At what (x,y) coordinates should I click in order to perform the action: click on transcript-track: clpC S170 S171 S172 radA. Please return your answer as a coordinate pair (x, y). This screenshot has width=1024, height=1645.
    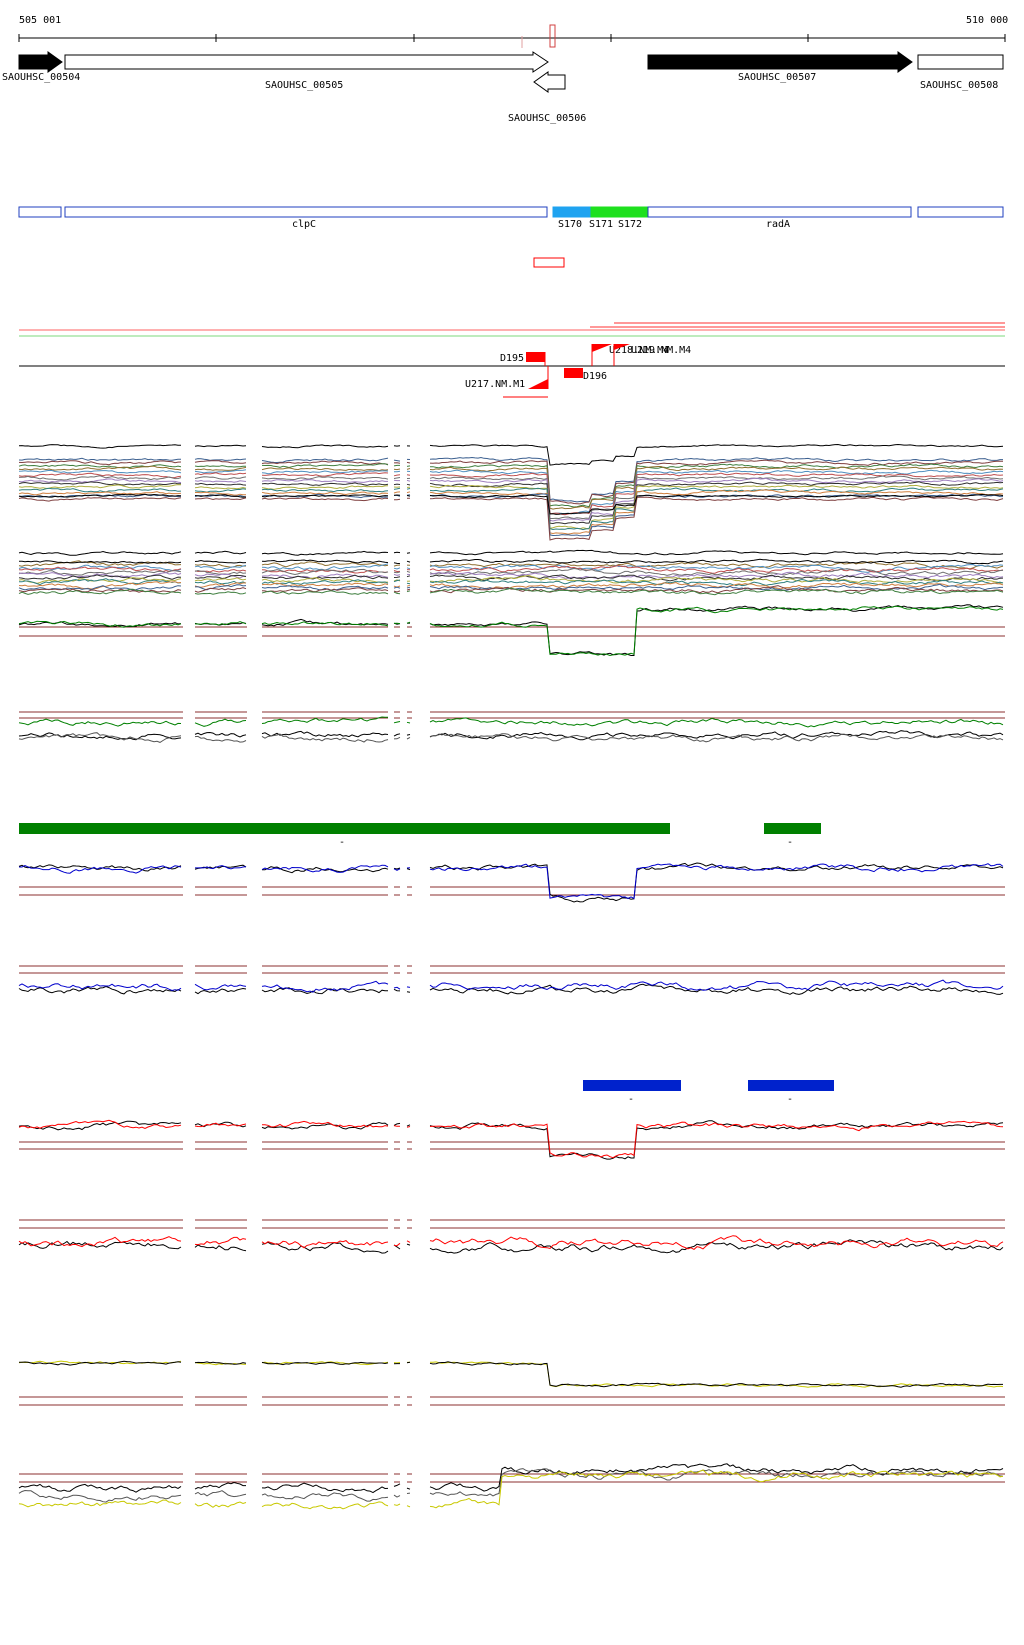
    Looking at the image, I should click on (511, 218).